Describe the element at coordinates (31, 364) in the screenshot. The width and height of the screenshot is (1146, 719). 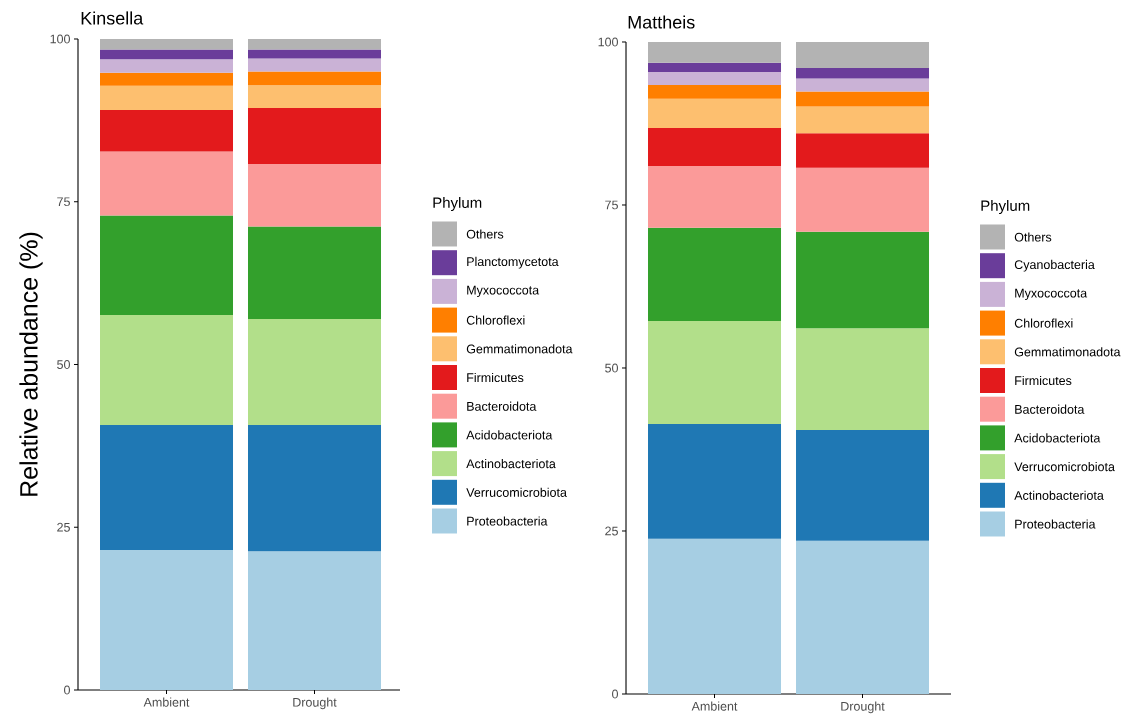
I see `y-axis-title: Relative abundance (%)` at that location.